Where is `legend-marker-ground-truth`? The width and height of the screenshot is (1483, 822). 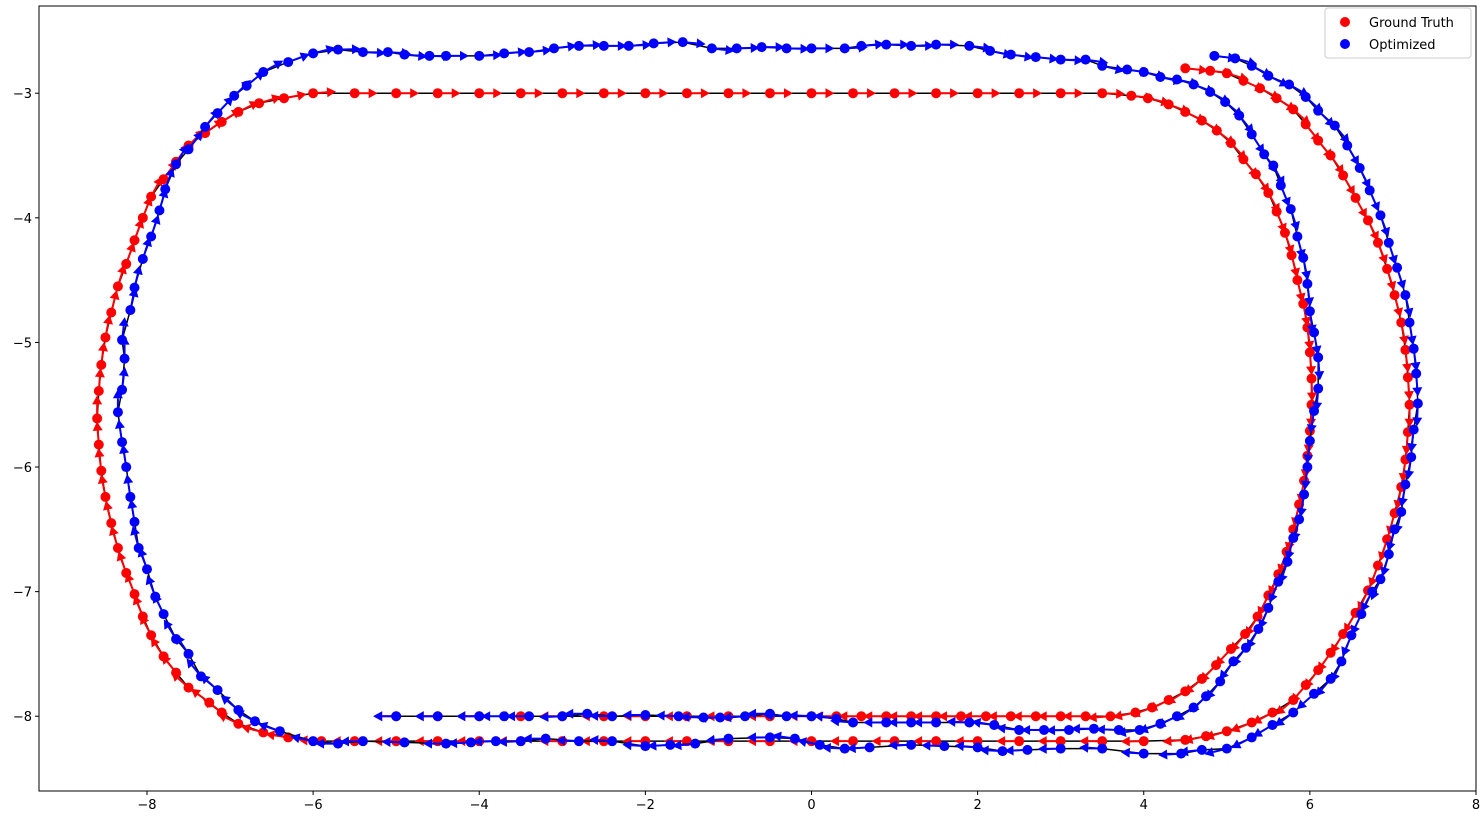 legend-marker-ground-truth is located at coordinates (1345, 22).